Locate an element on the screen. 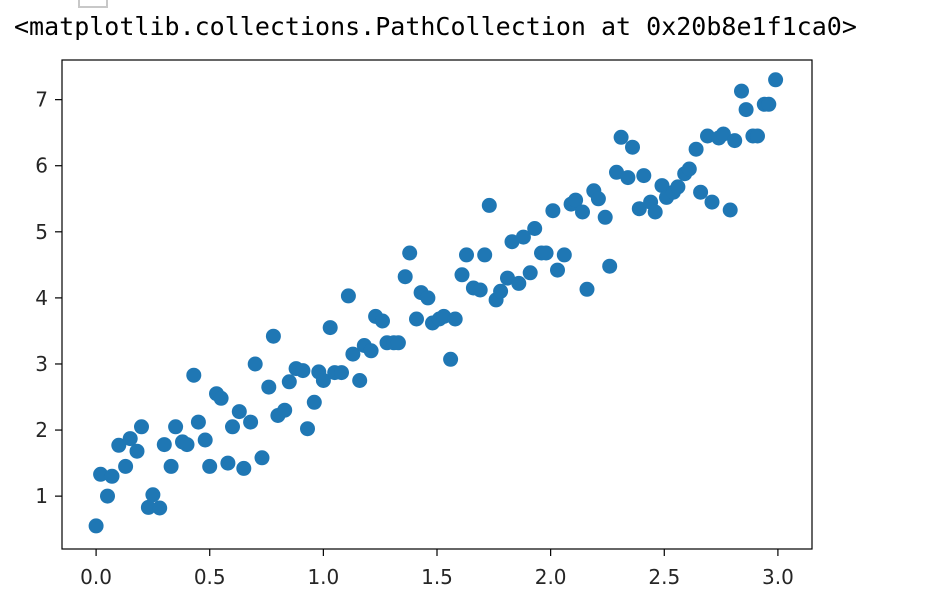 The width and height of the screenshot is (925, 603). y-tick-label: 5 is located at coordinates (41, 232).